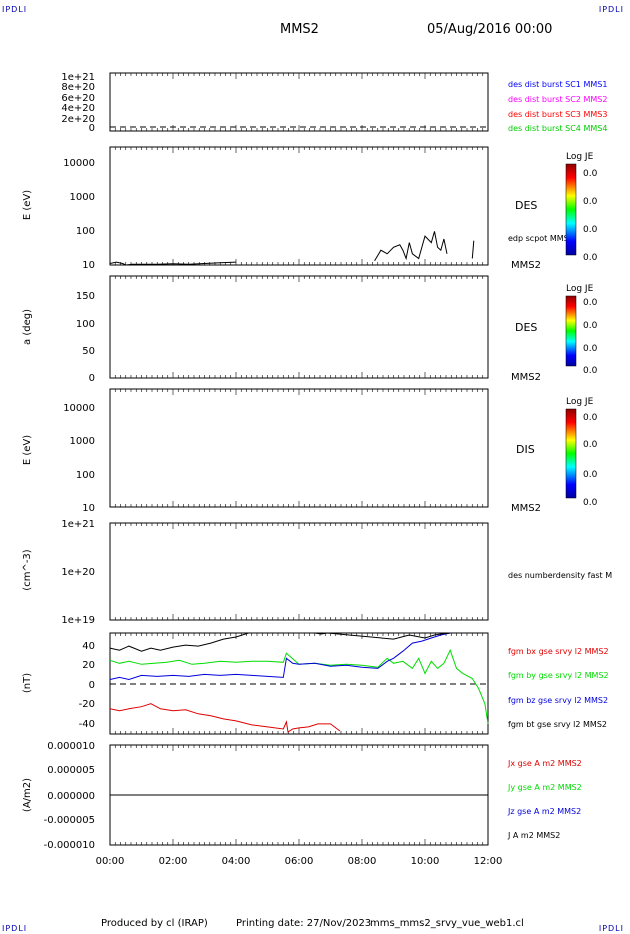 The width and height of the screenshot is (630, 934). I want to click on colorbar-des-pitch-tick-2: 0.0, so click(590, 349).